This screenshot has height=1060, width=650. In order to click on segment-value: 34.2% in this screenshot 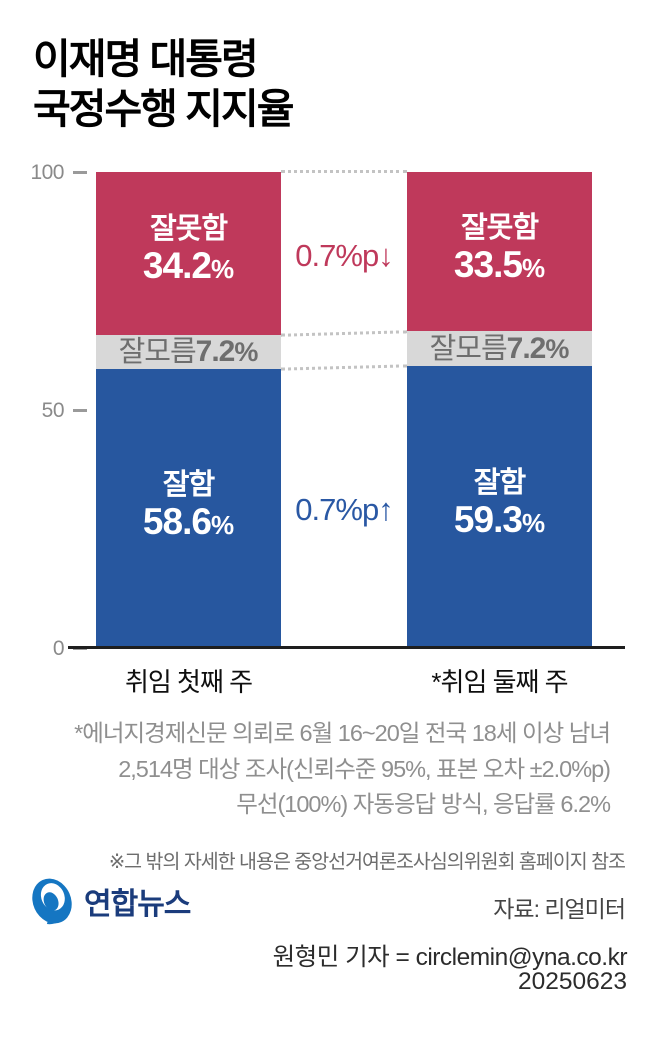, I will do `click(188, 266)`.